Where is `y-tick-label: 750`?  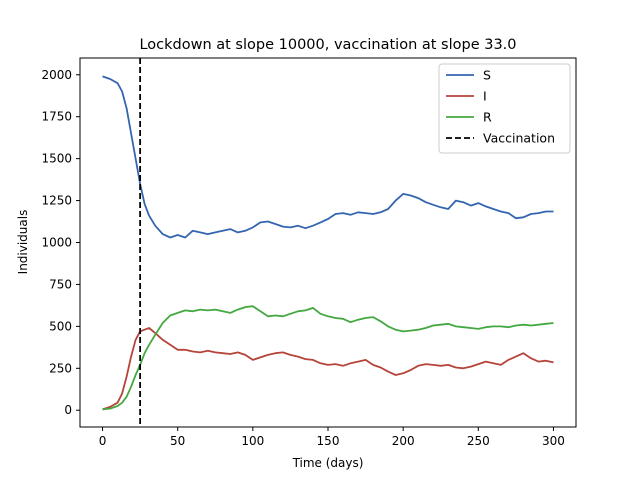
y-tick-label: 750 is located at coordinates (60, 284).